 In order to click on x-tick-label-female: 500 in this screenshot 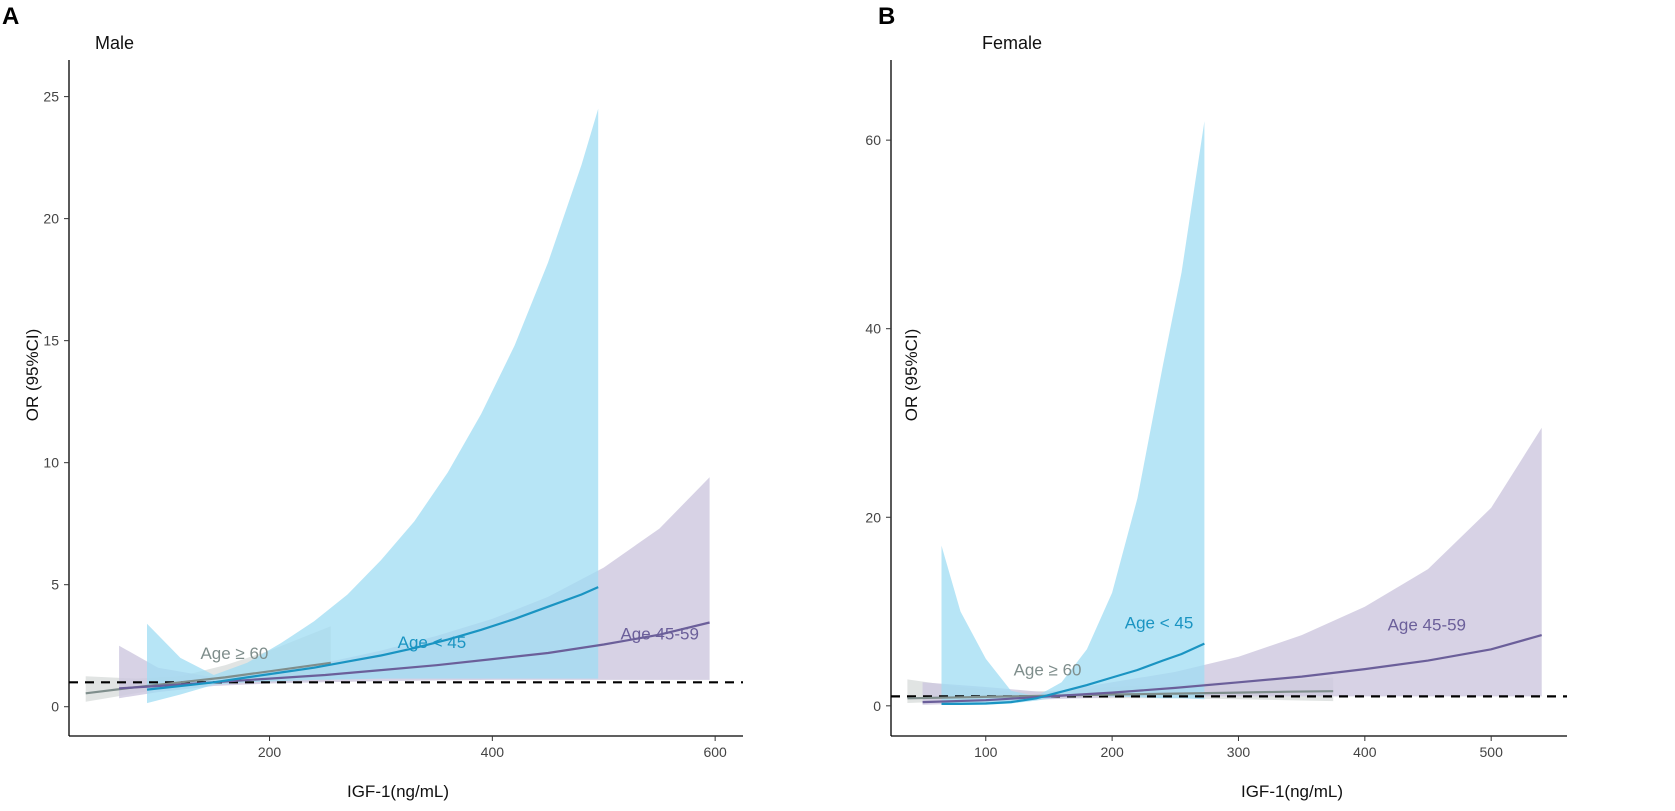, I will do `click(1492, 752)`.